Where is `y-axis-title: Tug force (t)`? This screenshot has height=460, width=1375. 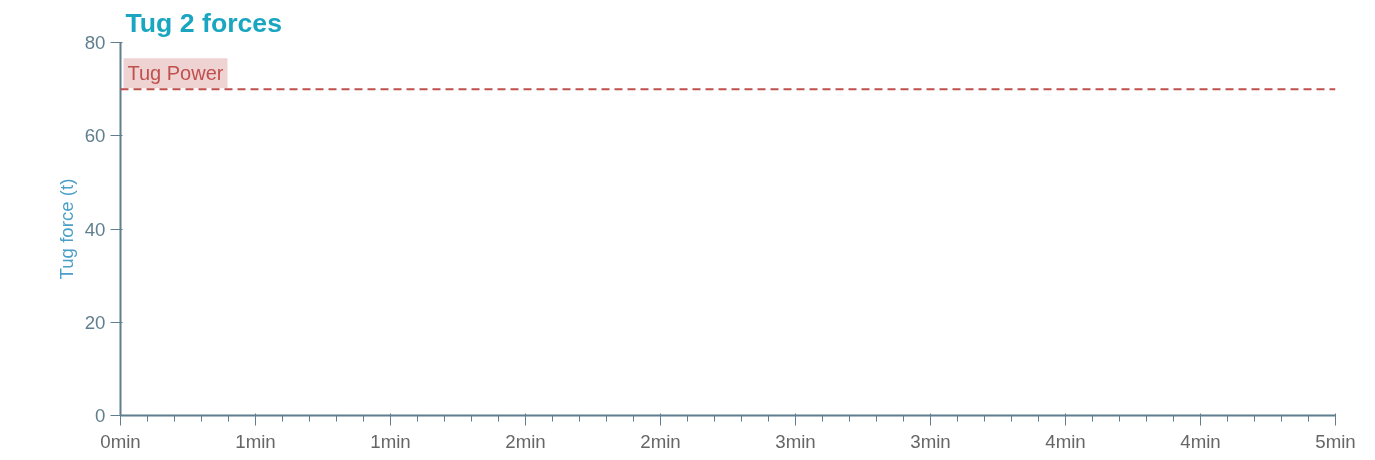 y-axis-title: Tug force (t) is located at coordinates (66, 229).